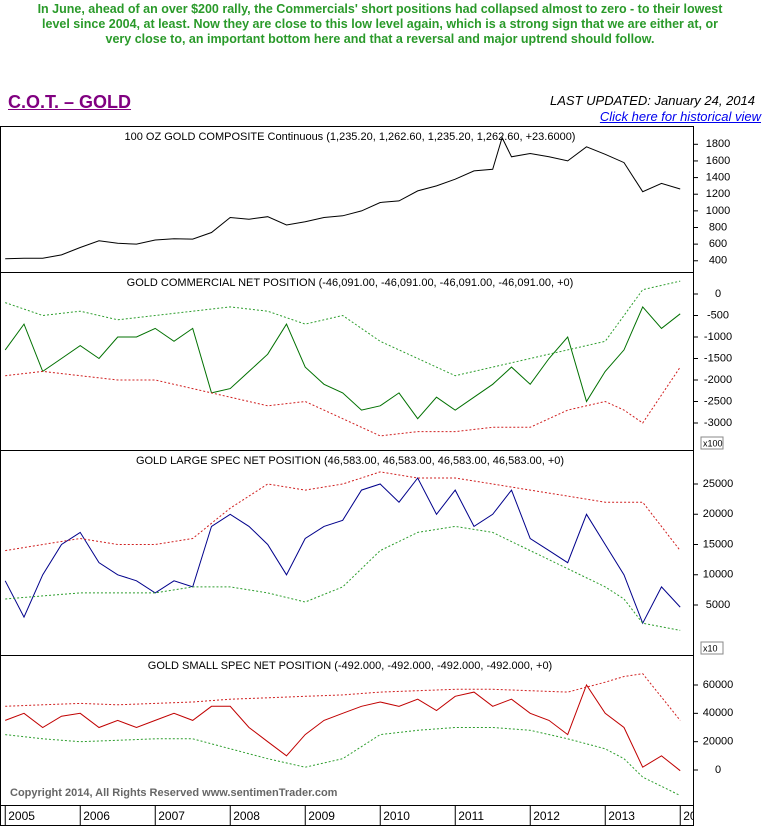  Describe the element at coordinates (96, 816) in the screenshot. I see `x-tick-label: 2006` at that location.